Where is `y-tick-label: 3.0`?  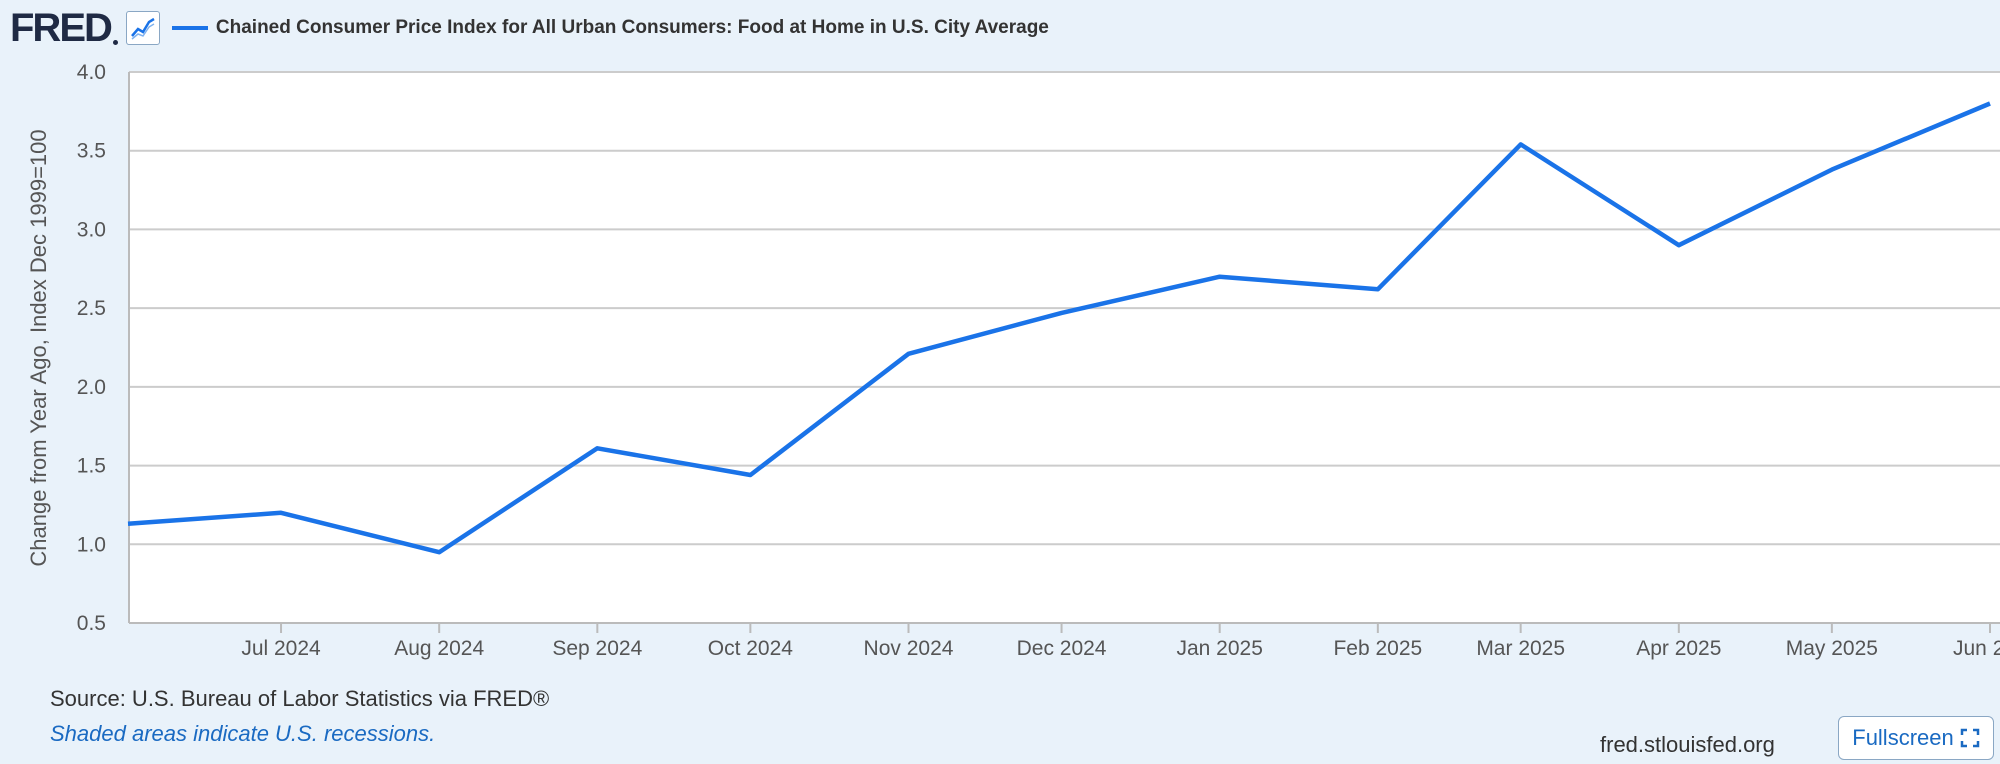 y-tick-label: 3.0 is located at coordinates (91, 229).